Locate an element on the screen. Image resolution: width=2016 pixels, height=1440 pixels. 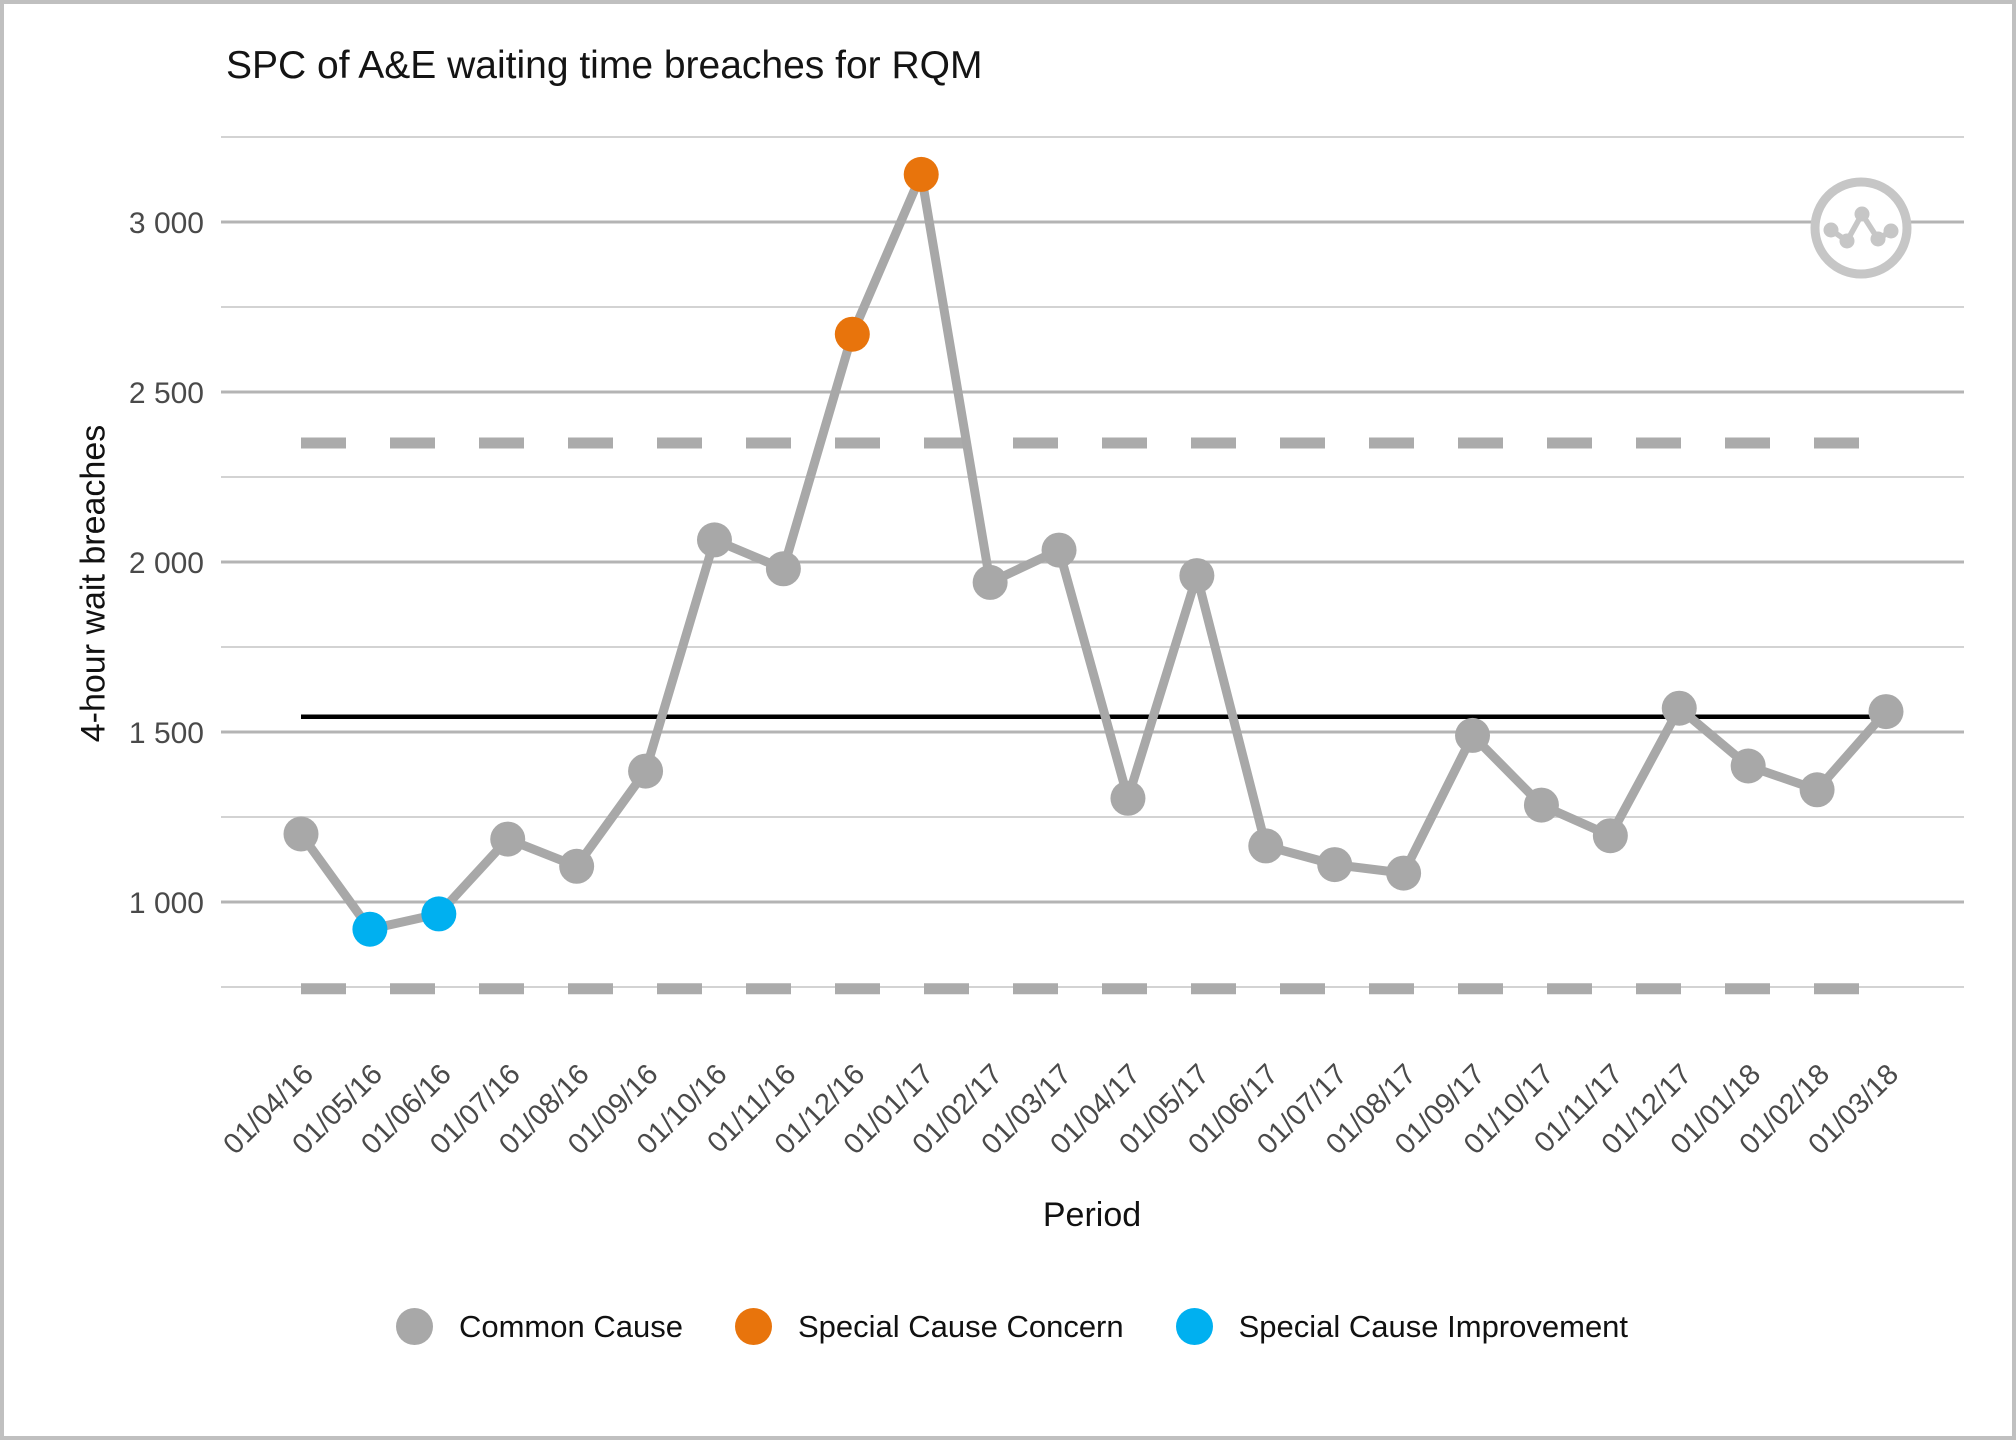
line-chart-watermark-icon is located at coordinates (1861, 228).